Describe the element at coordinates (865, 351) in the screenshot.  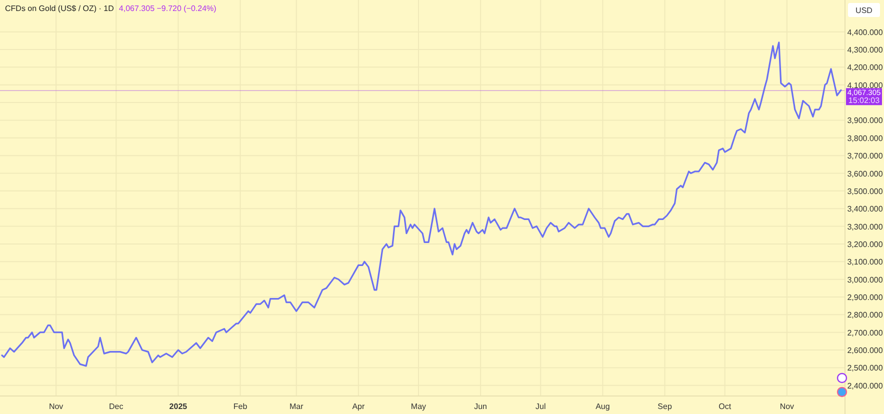
I see `y-tick-label: 2,600.000` at that location.